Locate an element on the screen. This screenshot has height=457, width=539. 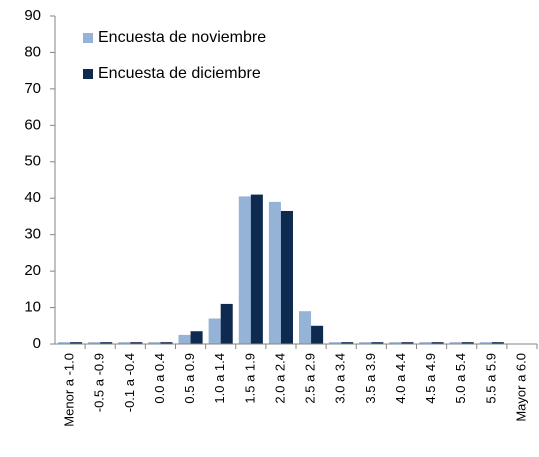
x-tick-label: -0.5 a -0.9 is located at coordinates (99, 382).